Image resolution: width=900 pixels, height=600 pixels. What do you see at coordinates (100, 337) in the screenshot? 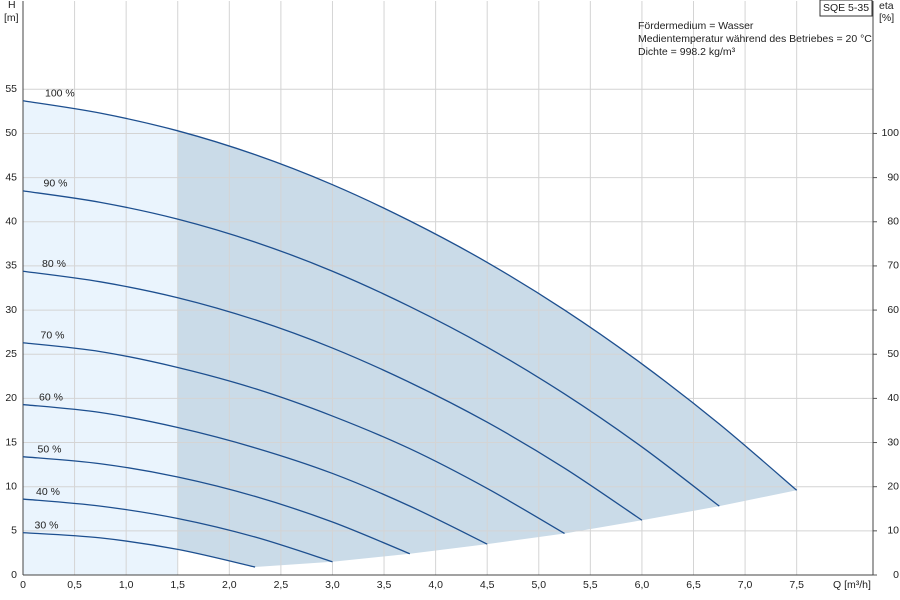
I see `low-flow-region` at bounding box center [100, 337].